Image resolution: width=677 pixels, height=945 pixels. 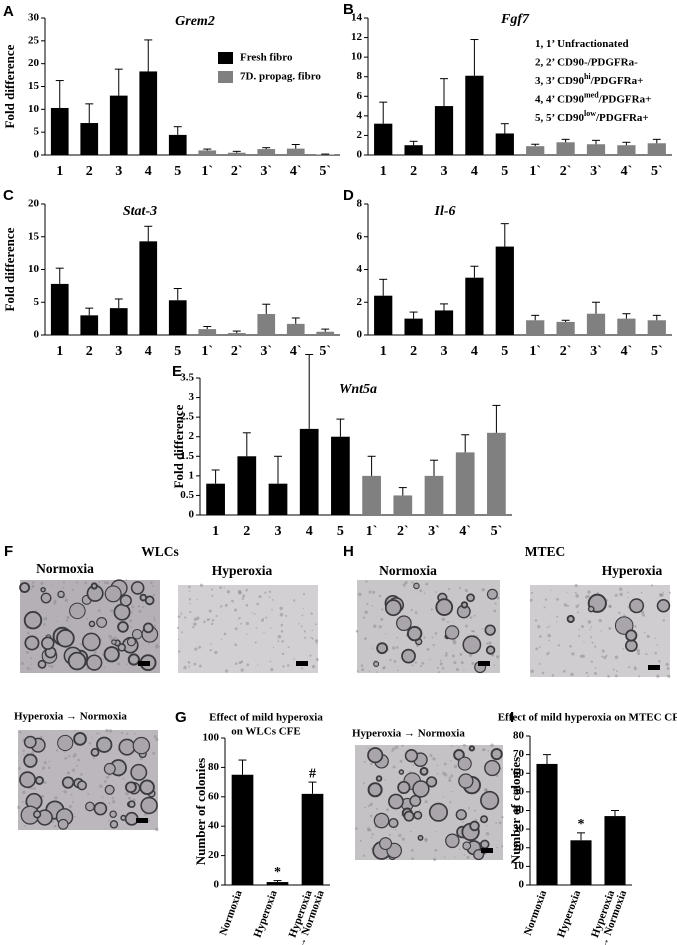 What do you see at coordinates (408, 570) in the screenshot?
I see `image-label: Normoxia` at bounding box center [408, 570].